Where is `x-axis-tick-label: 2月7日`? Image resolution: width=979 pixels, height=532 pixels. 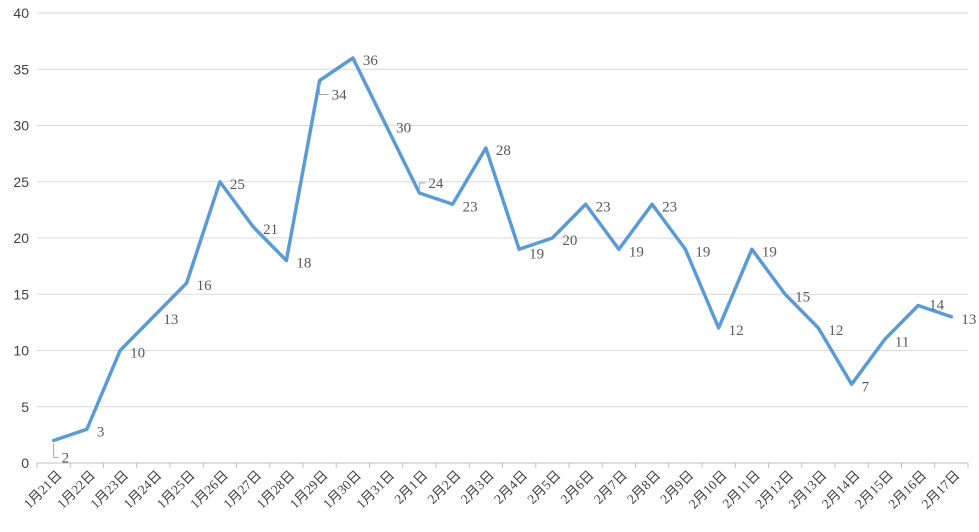 x-axis-tick-label: 2月7日 is located at coordinates (610, 487).